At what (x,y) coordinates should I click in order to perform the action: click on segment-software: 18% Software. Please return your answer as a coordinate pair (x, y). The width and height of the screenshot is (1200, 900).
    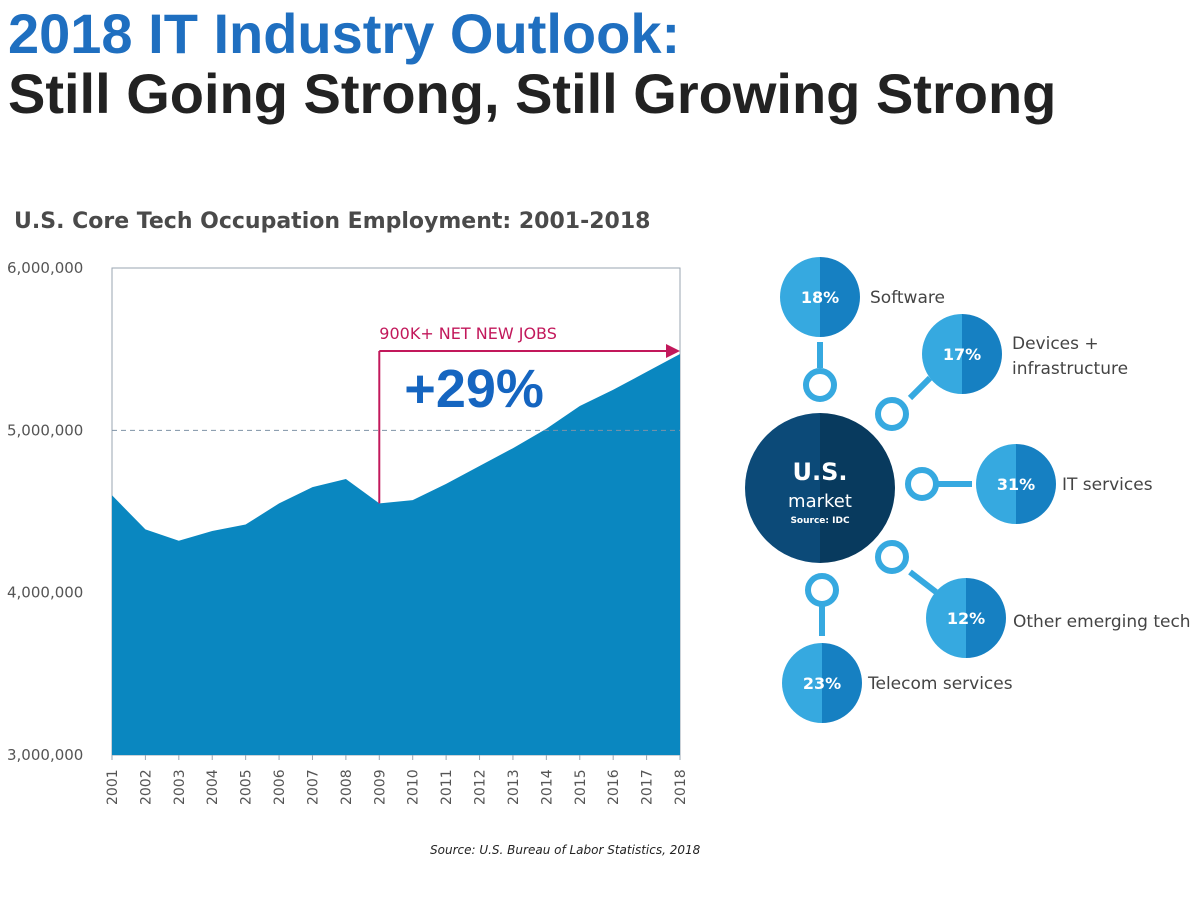
    Looking at the image, I should click on (862, 297).